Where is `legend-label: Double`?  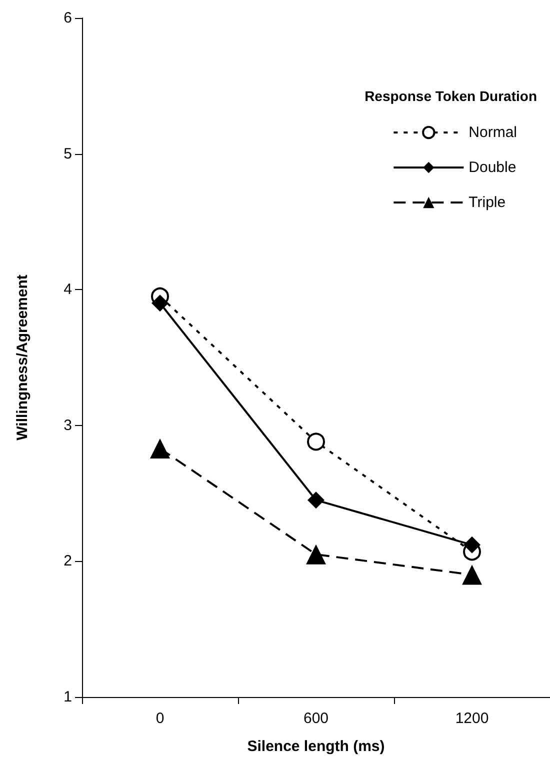 legend-label: Double is located at coordinates (492, 167).